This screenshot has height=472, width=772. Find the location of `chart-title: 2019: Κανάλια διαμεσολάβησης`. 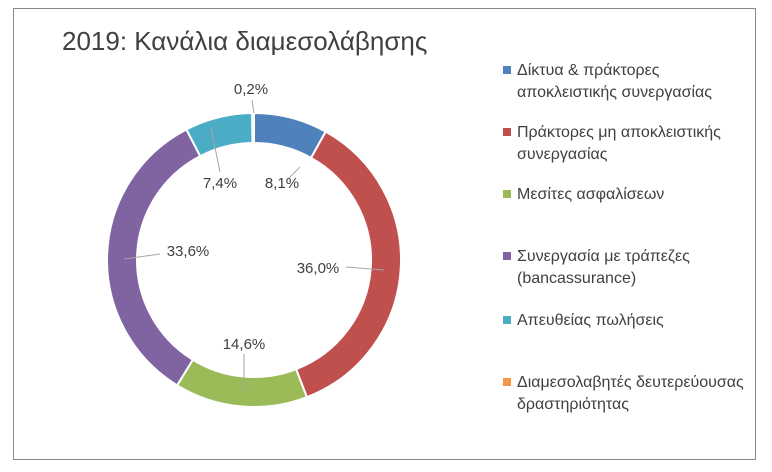

chart-title: 2019: Κανάλια διαμεσολάβησης is located at coordinates (245, 41).